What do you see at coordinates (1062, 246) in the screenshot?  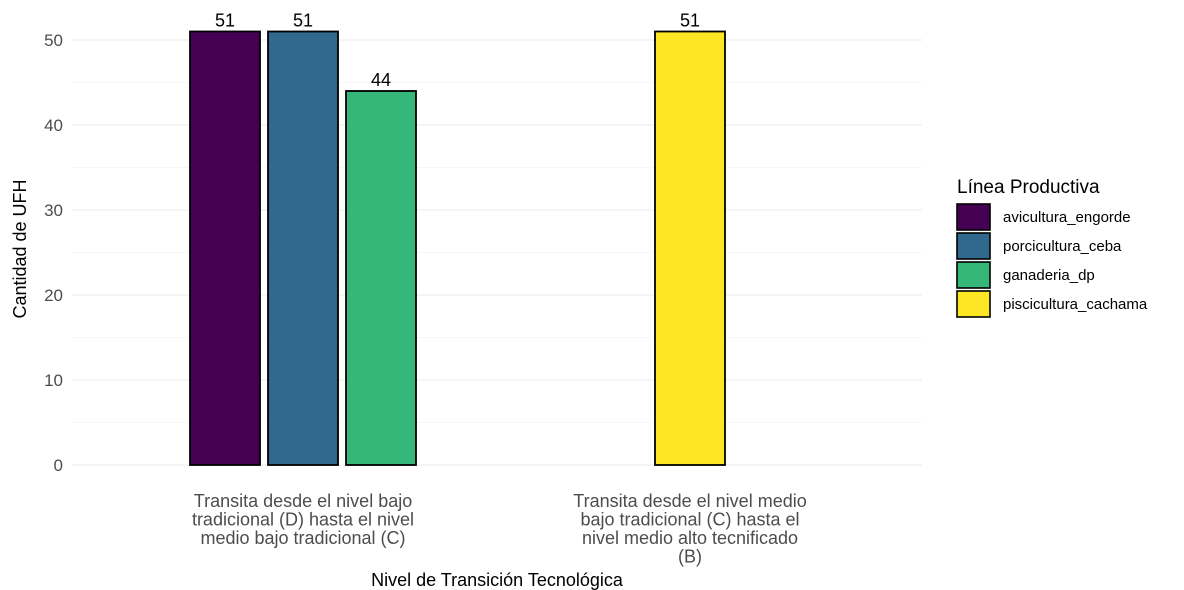 I see `legend-label: porcicultura_ceba` at bounding box center [1062, 246].